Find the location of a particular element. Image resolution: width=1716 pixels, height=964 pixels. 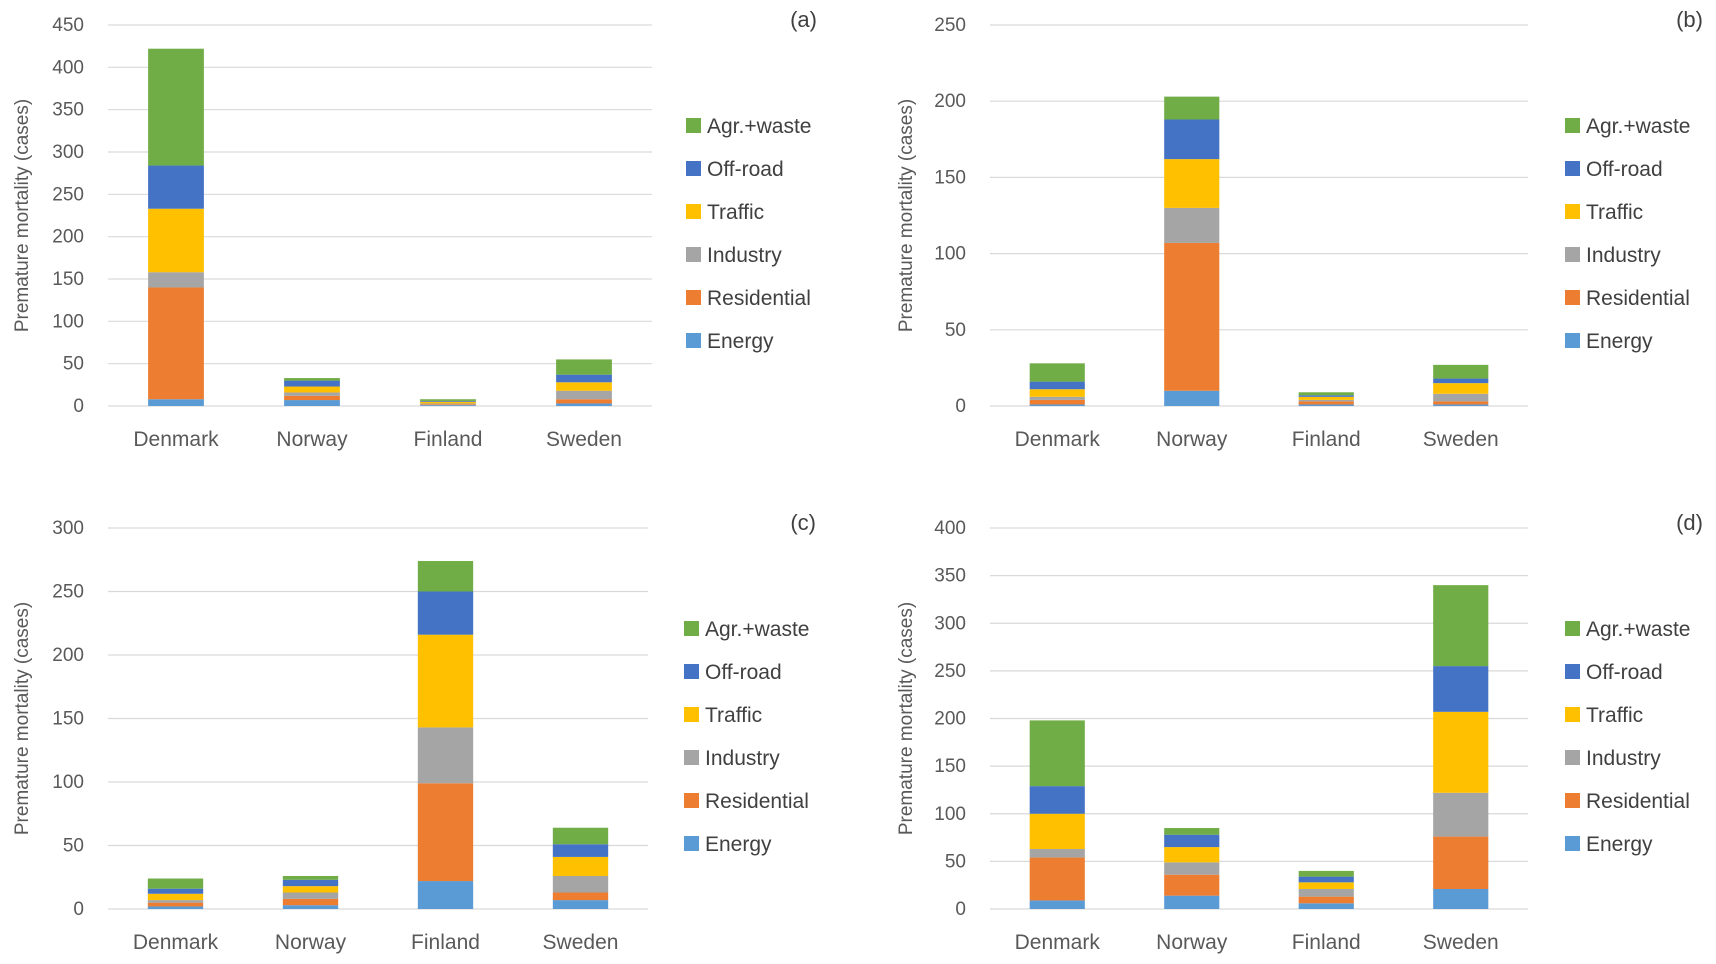

bar-segment-traffic-denmark is located at coordinates (1057, 393).